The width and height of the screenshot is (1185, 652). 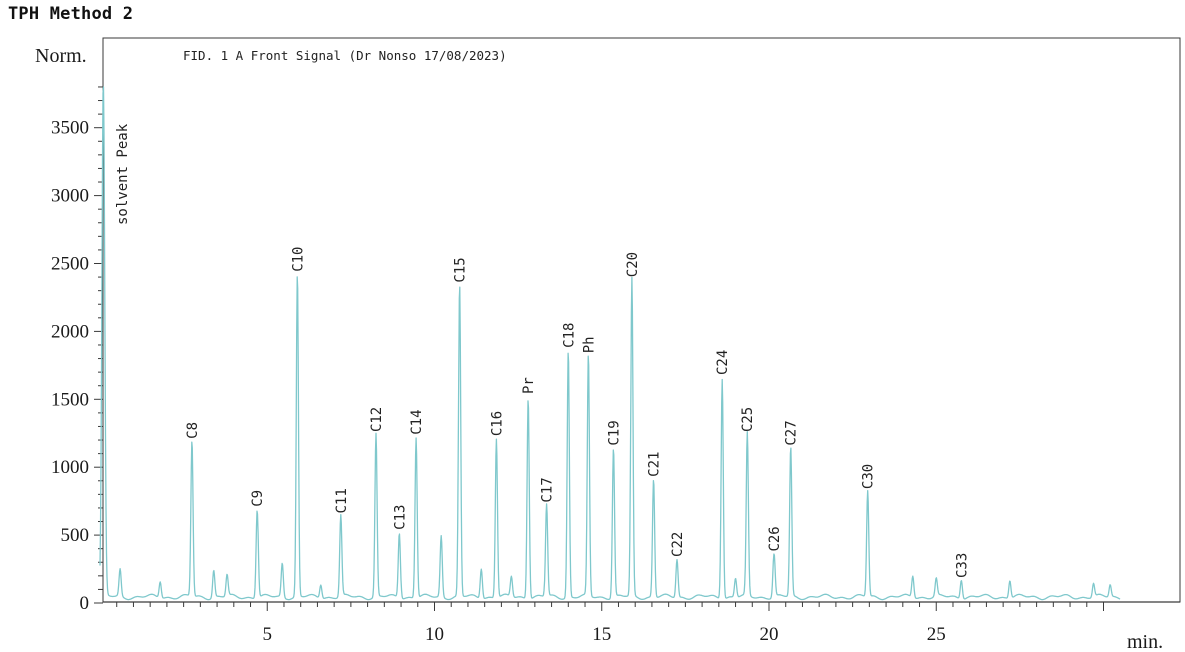 I want to click on peak-label: C19, so click(x=614, y=432).